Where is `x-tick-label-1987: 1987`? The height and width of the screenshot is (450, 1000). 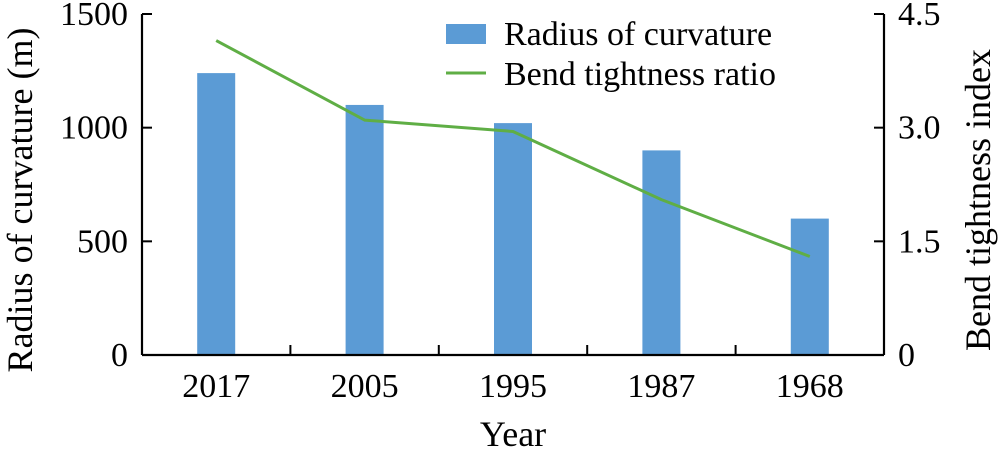
x-tick-label-1987: 1987 is located at coordinates (661, 386).